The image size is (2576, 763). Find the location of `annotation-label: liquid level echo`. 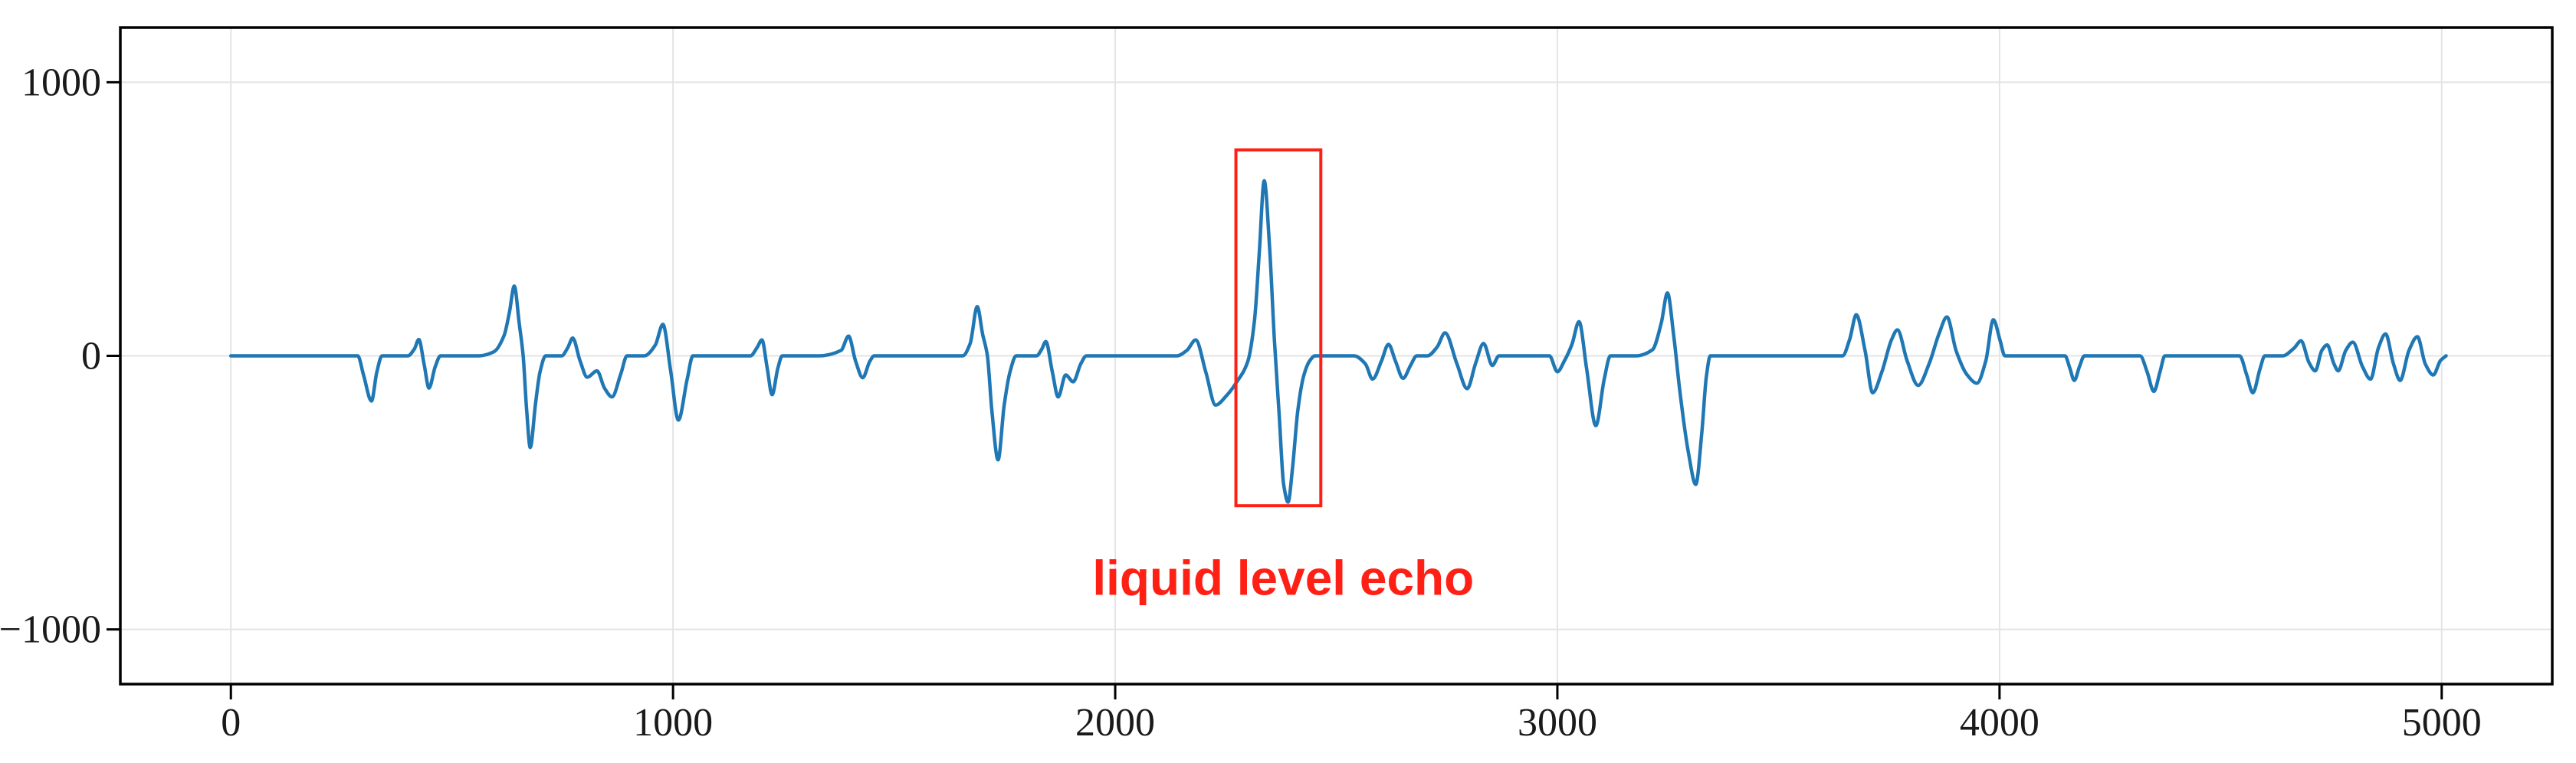

annotation-label: liquid level echo is located at coordinates (1283, 578).